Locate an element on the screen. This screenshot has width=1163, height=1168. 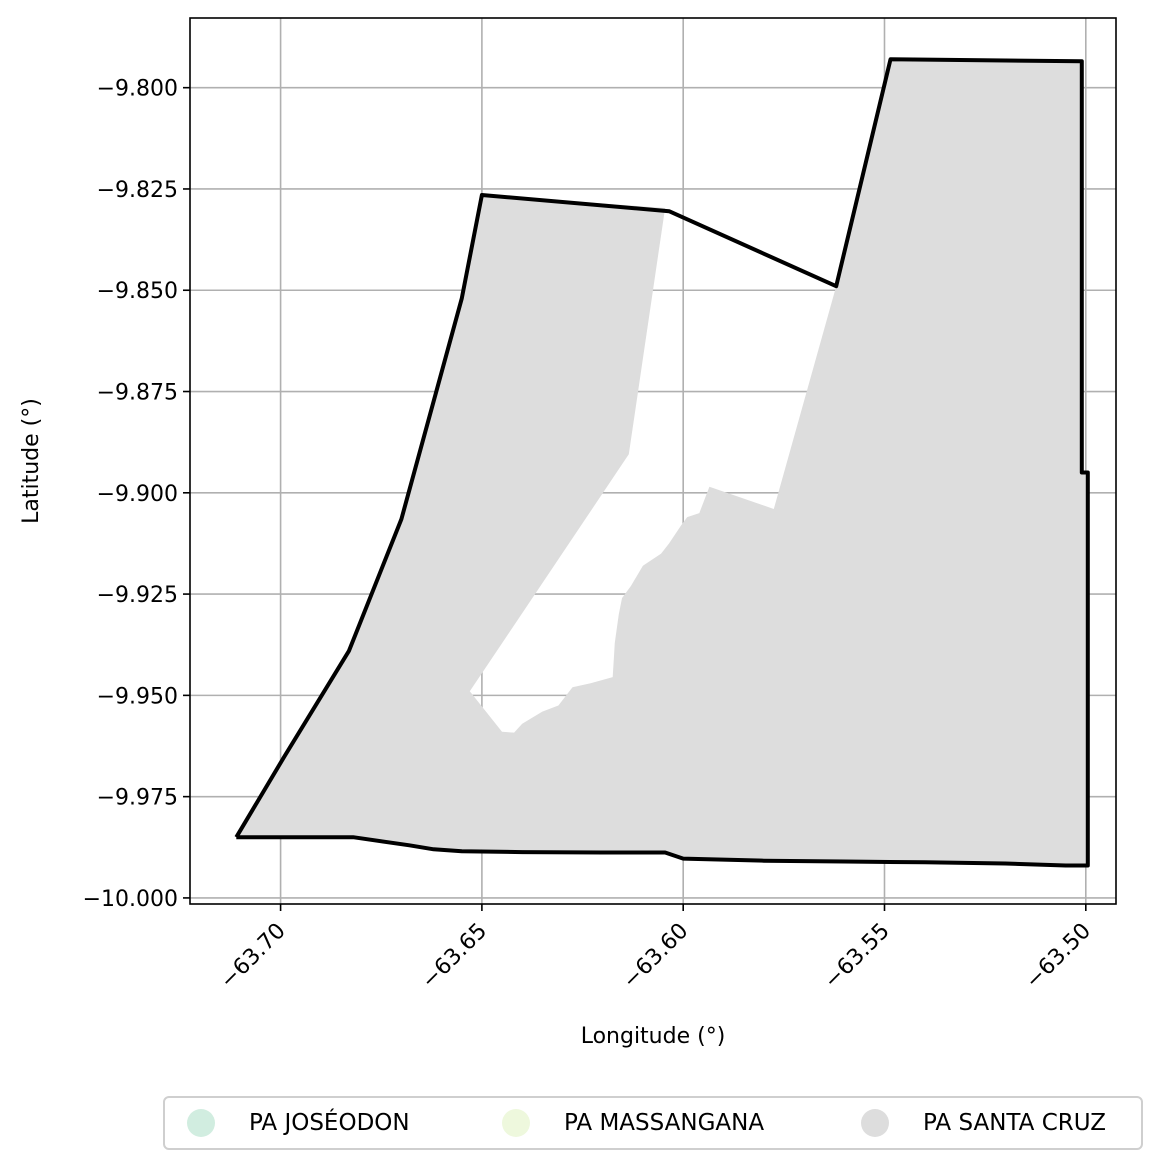
legend-item-santa-cruz: PA SANTA CRUZ is located at coordinates (983, 1123).